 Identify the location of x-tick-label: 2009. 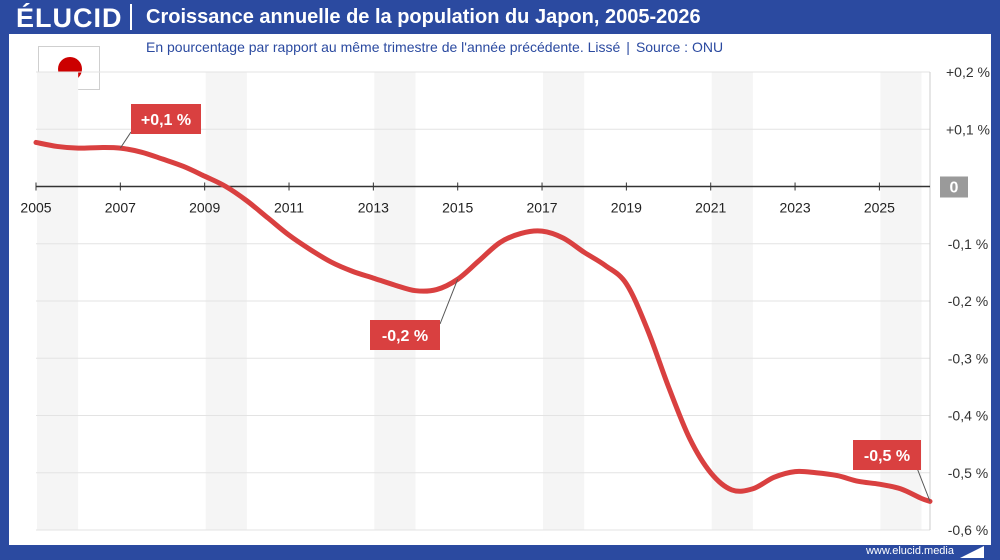
(204, 208).